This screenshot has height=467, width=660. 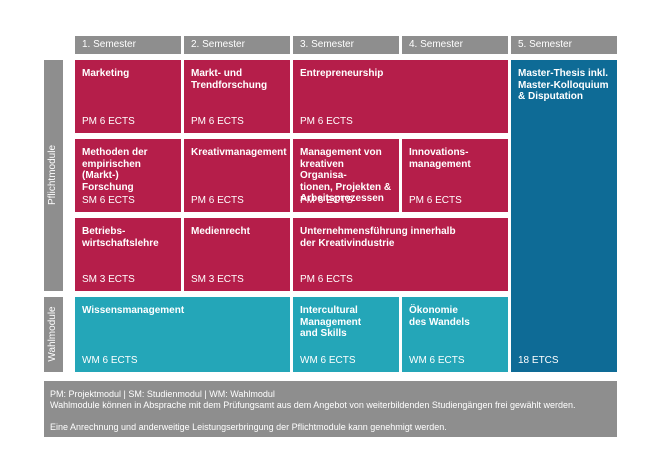 I want to click on pflichtmodule-sidebar: Pflichtmodule, so click(x=53, y=175).